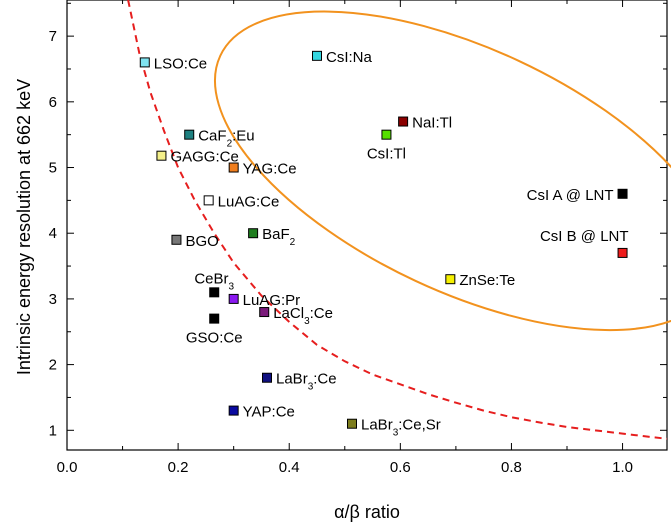 This screenshot has height=527, width=671. What do you see at coordinates (349, 57) in the screenshot?
I see `point-label: CsI:Na` at bounding box center [349, 57].